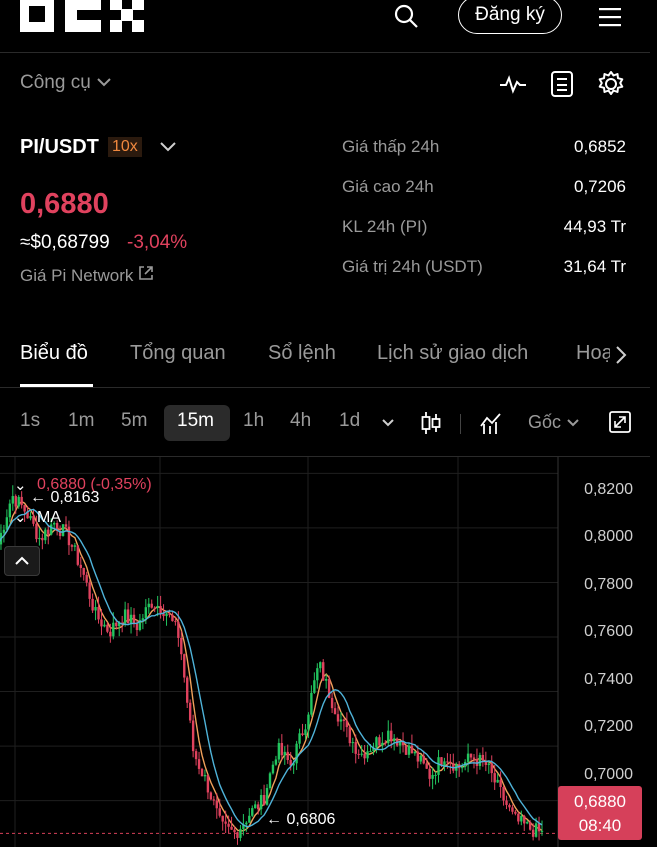  I want to click on tab-more: Hoạ, so click(593, 353).